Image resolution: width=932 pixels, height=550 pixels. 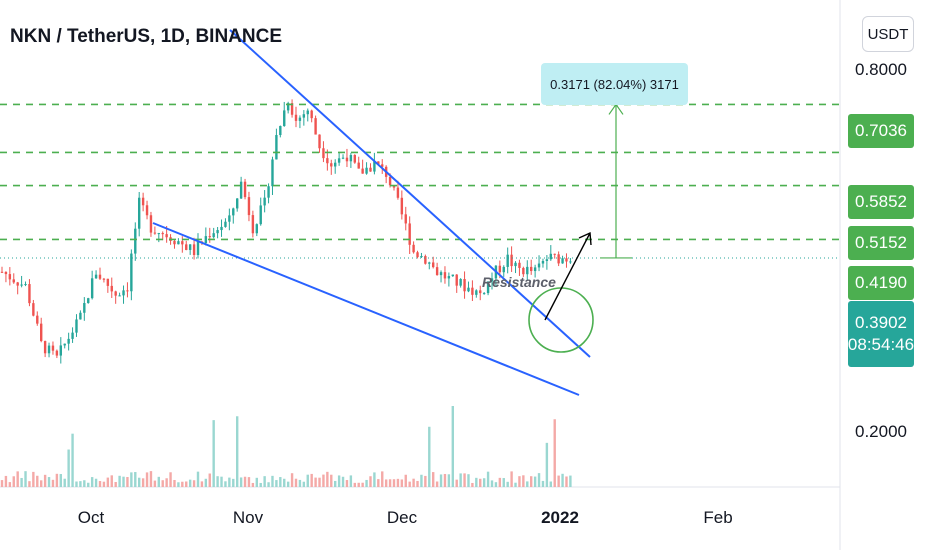 I want to click on currency-button: USDT, so click(x=888, y=34).